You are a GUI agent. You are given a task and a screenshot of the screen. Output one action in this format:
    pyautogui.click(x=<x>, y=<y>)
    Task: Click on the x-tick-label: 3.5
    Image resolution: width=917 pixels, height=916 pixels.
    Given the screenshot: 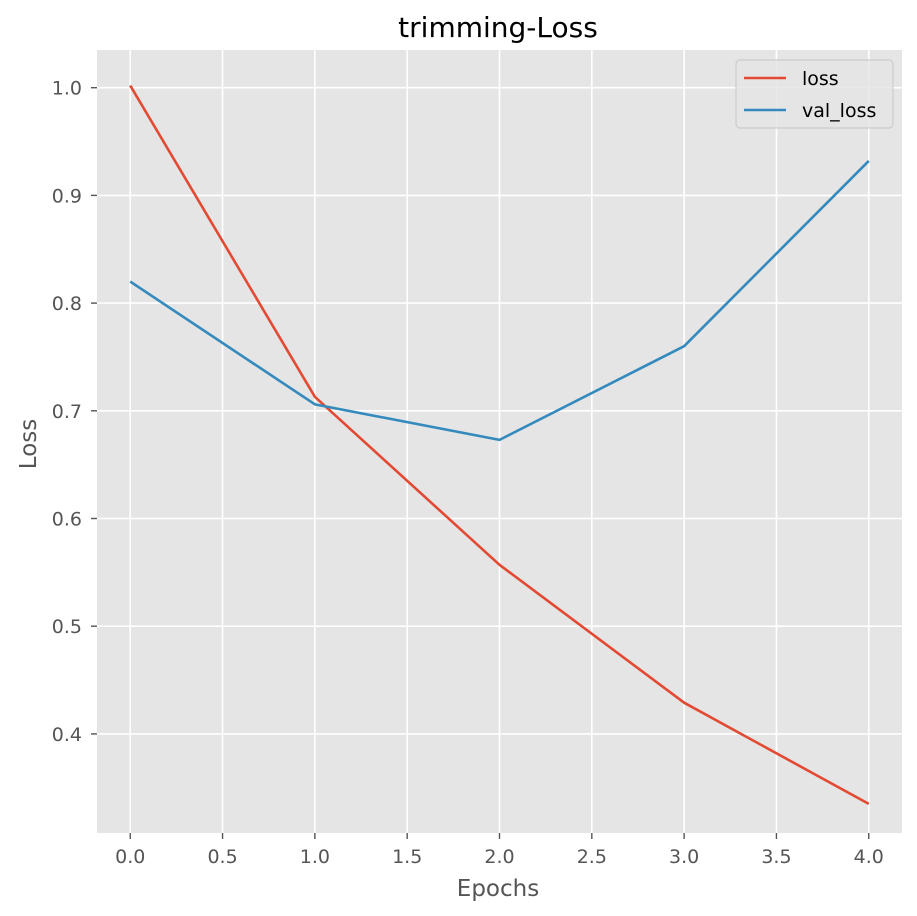 What is the action you would take?
    pyautogui.click(x=776, y=857)
    